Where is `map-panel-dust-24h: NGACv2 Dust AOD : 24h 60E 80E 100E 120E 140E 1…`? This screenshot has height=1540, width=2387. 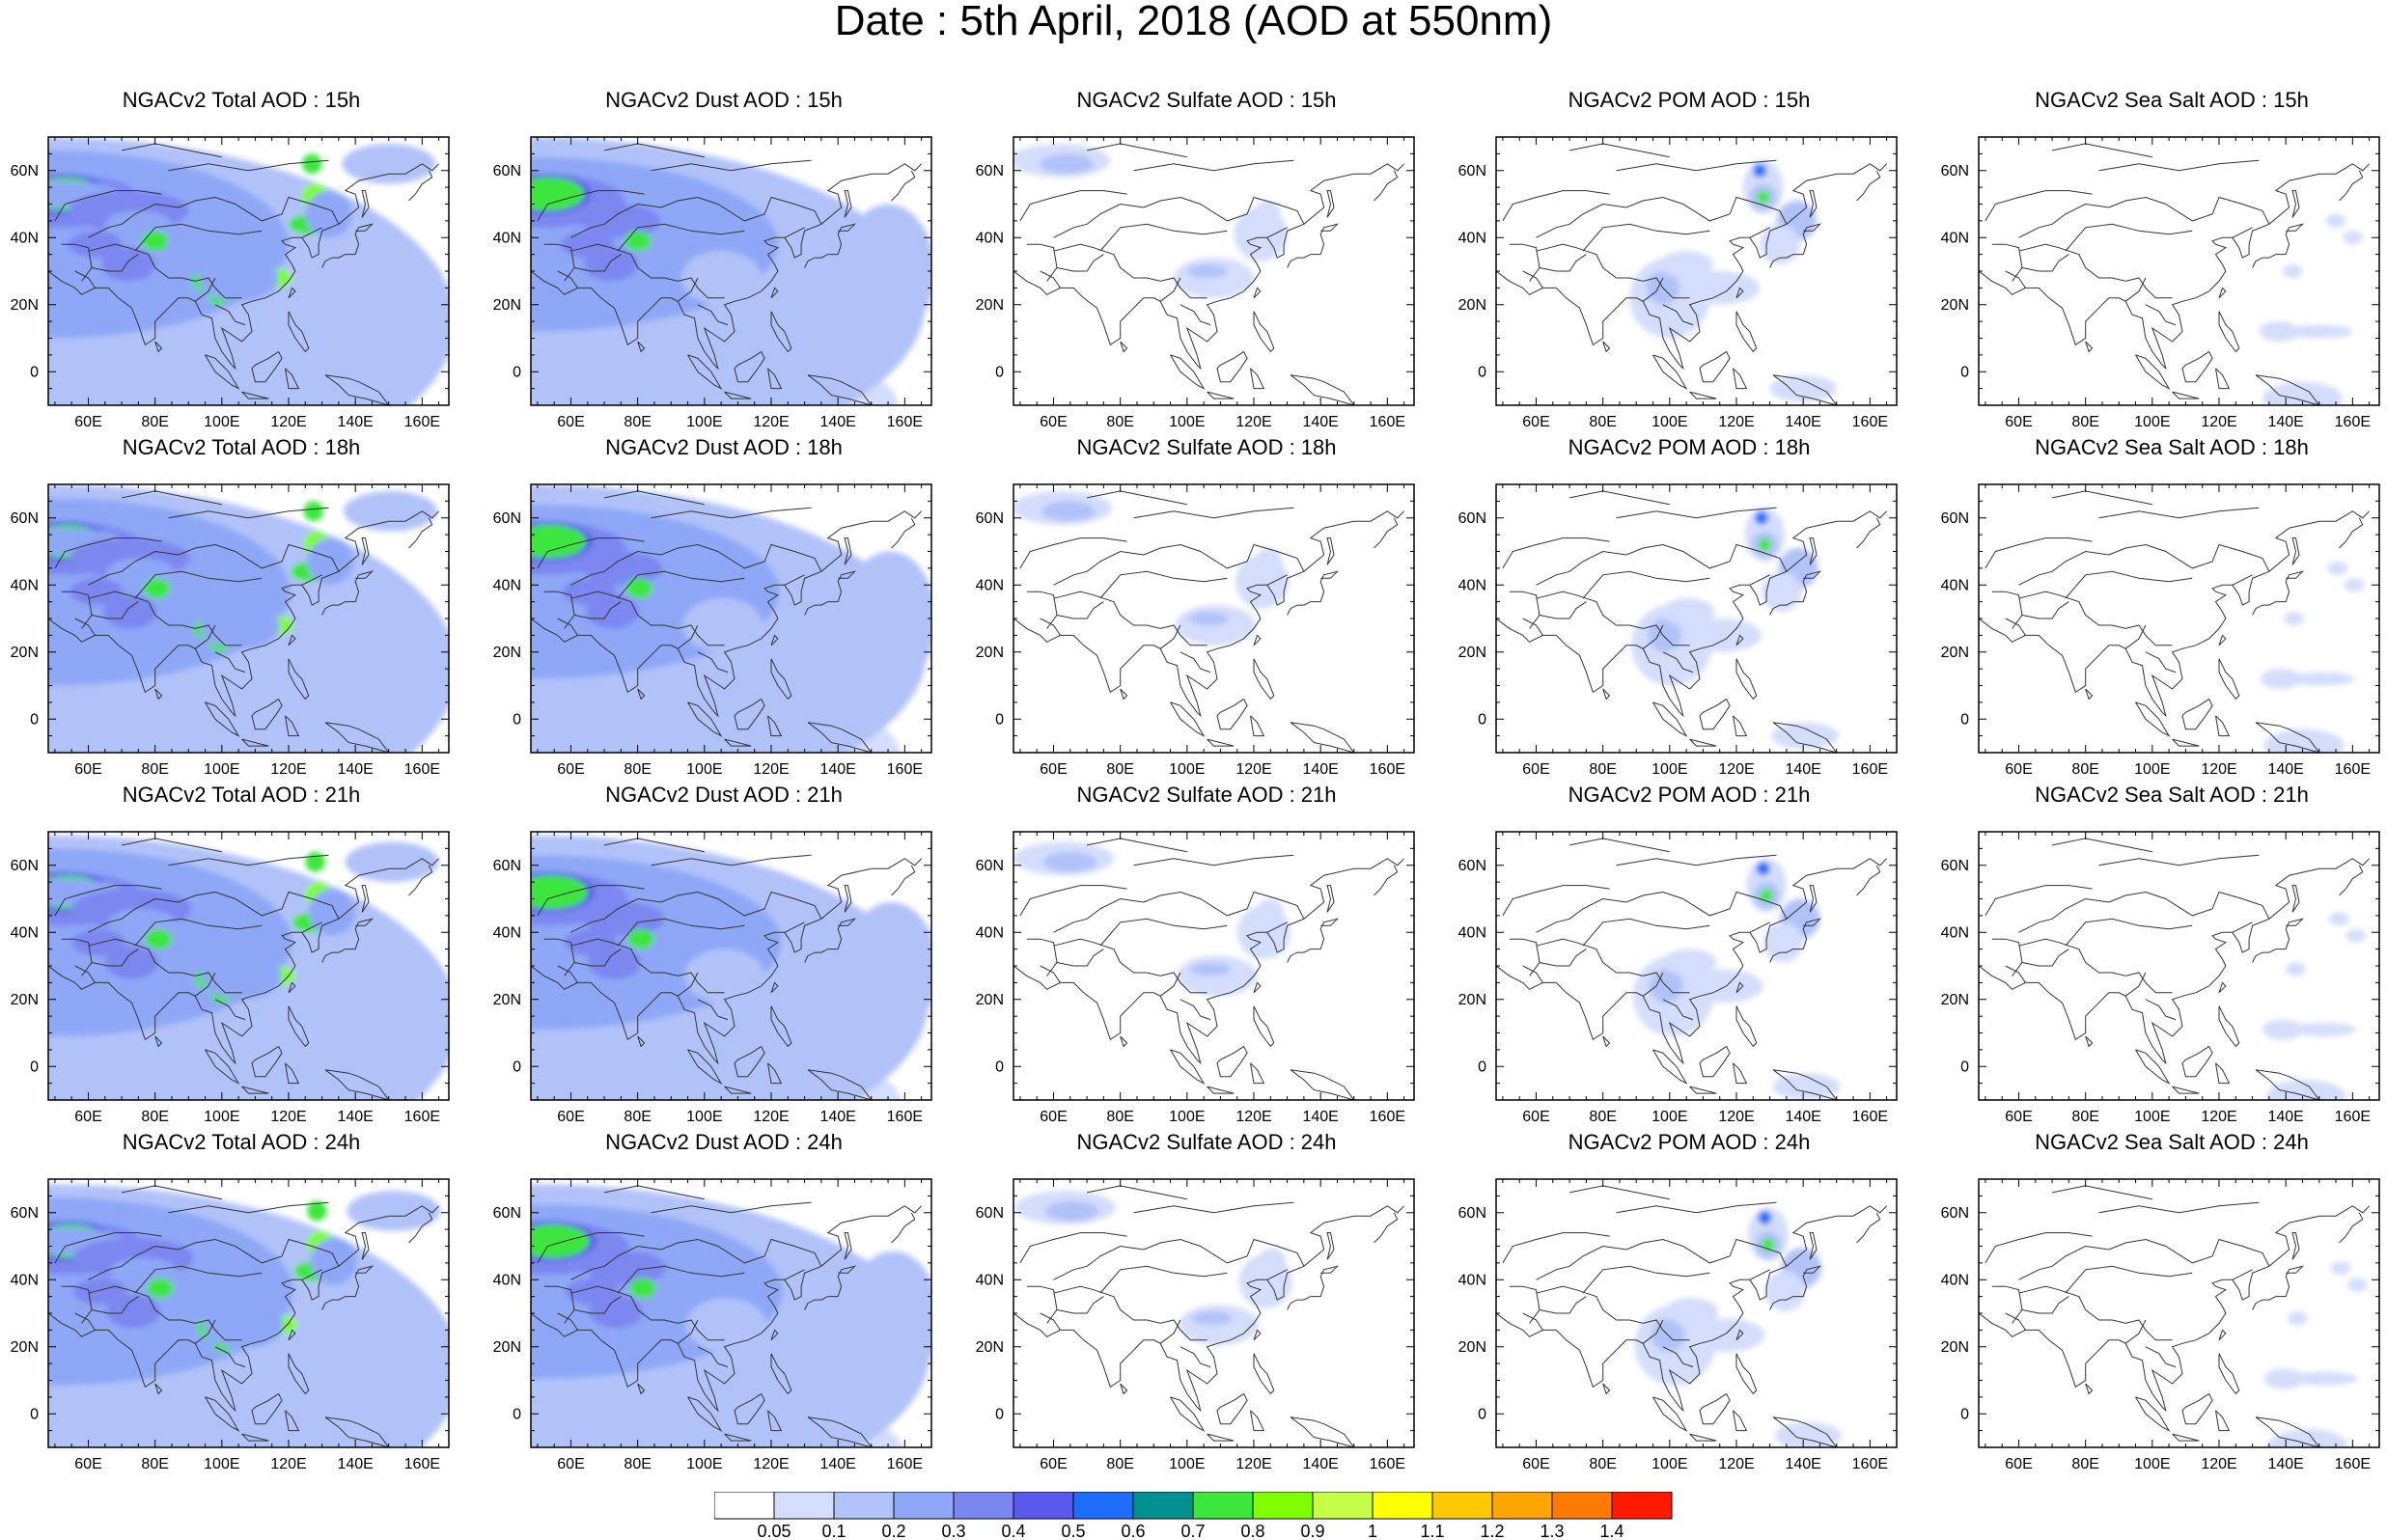
map-panel-dust-24h: NGACv2 Dust AOD : 24h 60E 80E 100E 120E 140E 1… is located at coordinates (724, 1304).